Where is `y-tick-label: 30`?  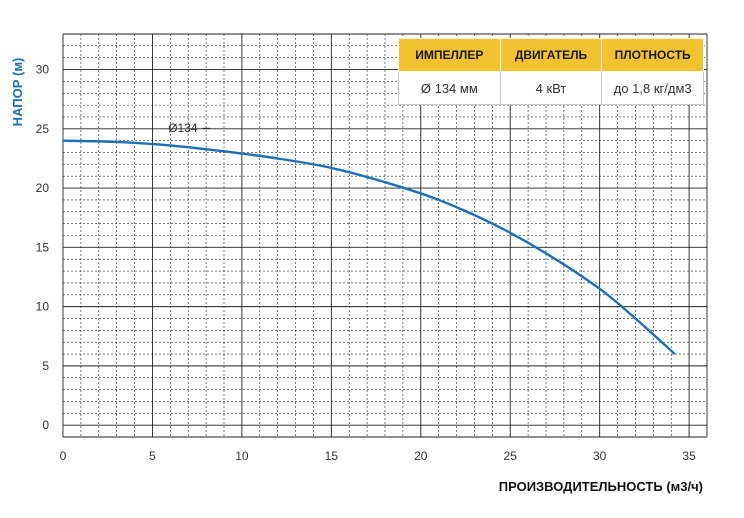
y-tick-label: 30 is located at coordinates (43, 70).